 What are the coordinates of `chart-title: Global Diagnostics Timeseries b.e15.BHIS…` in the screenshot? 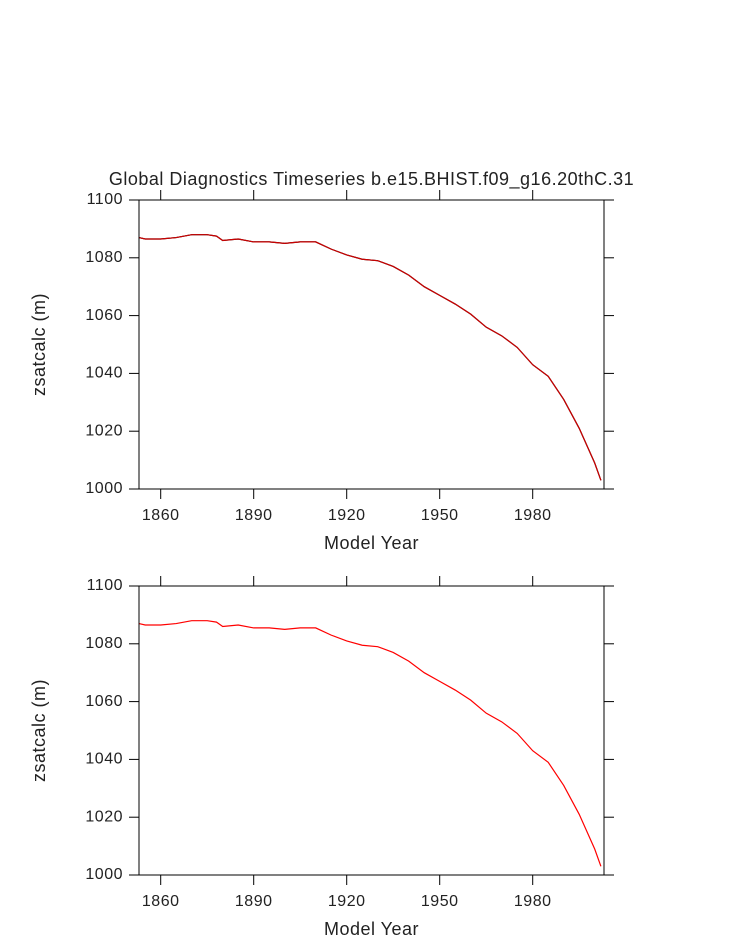 It's located at (371, 179).